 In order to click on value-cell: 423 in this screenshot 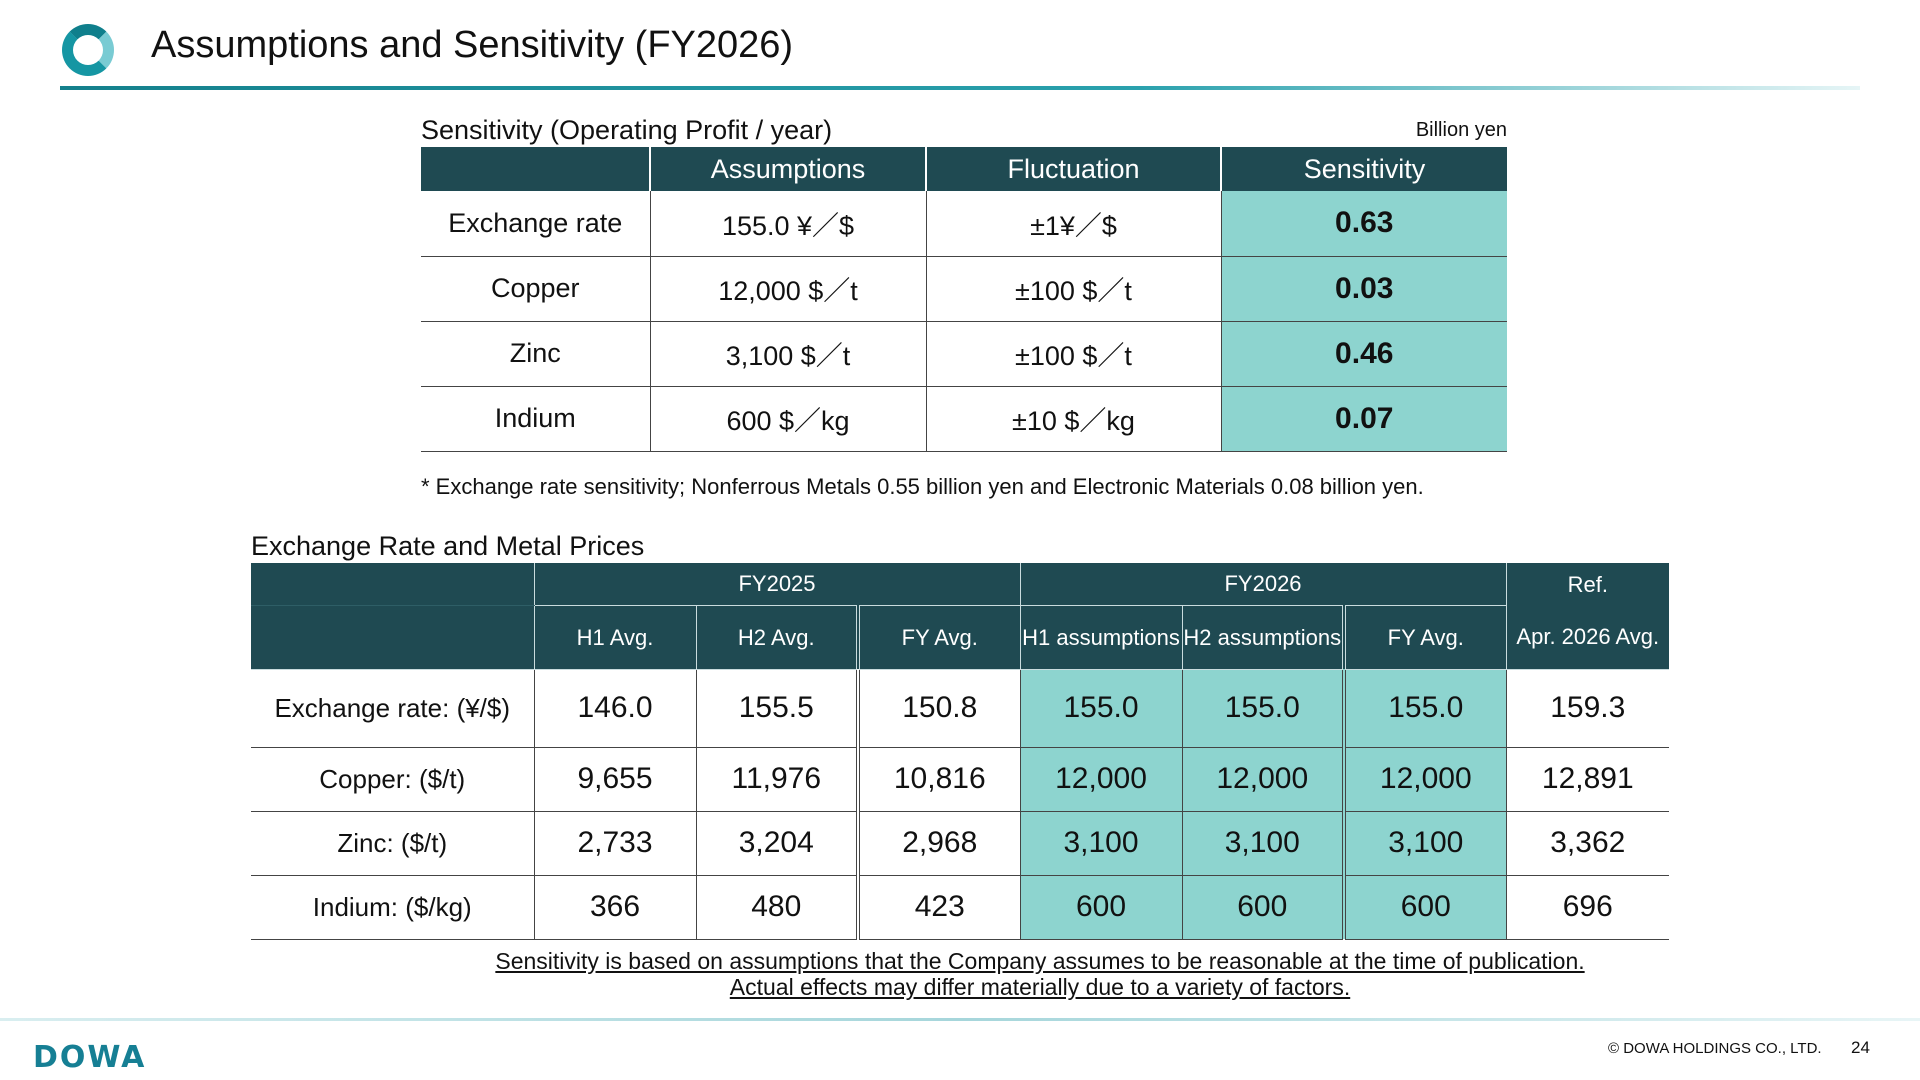, I will do `click(939, 907)`.